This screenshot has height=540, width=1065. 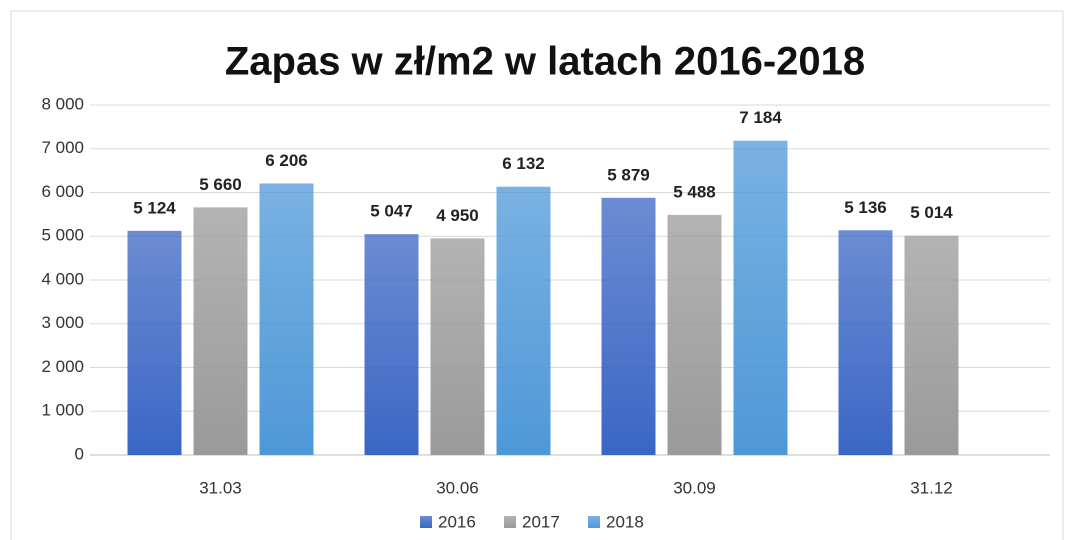 What do you see at coordinates (457, 215) in the screenshot?
I see `value-label: 4 950` at bounding box center [457, 215].